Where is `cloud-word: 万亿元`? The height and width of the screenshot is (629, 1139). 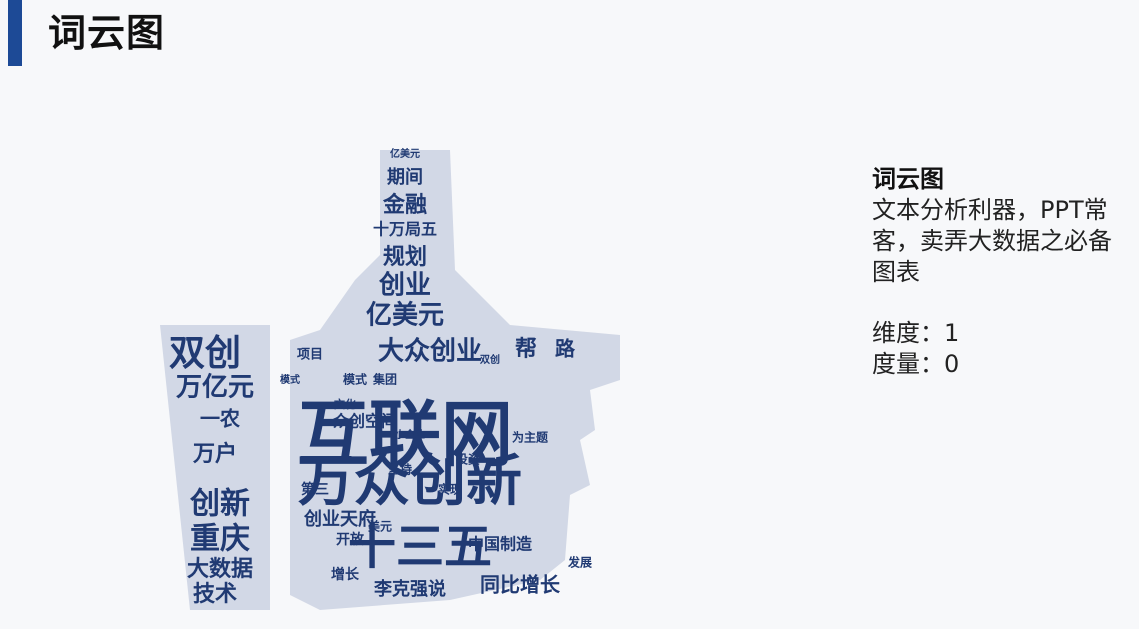
cloud-word: 万亿元 is located at coordinates (215, 388).